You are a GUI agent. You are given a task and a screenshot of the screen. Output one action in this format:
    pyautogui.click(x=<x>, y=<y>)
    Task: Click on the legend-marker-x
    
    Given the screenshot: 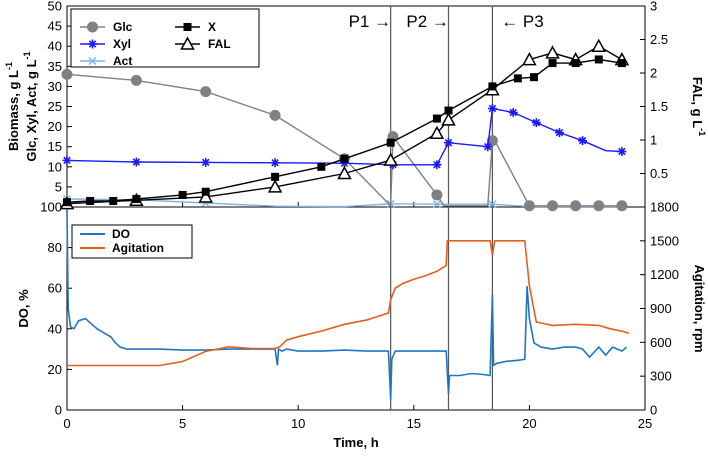 What is the action you would take?
    pyautogui.click(x=187, y=27)
    